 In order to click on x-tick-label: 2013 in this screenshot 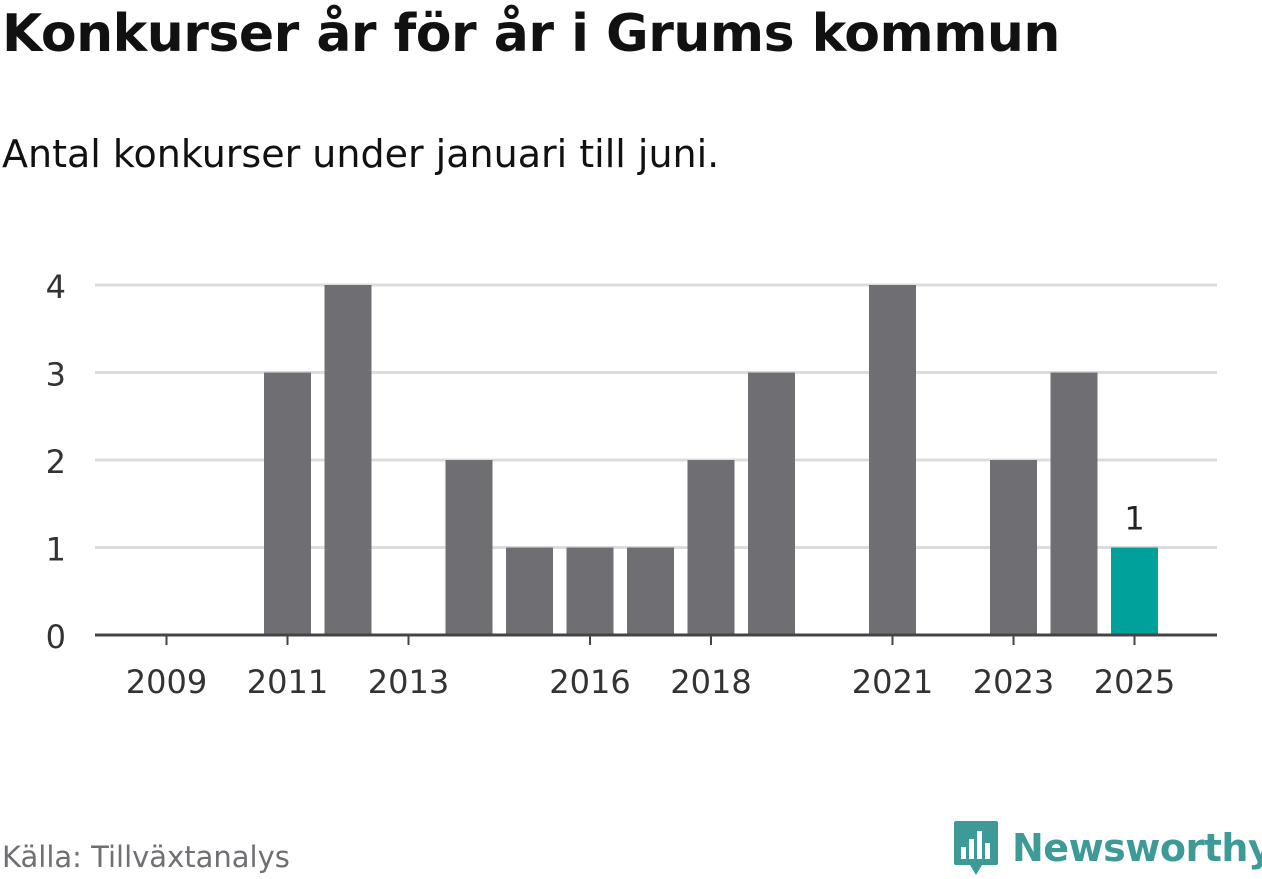, I will do `click(408, 682)`.